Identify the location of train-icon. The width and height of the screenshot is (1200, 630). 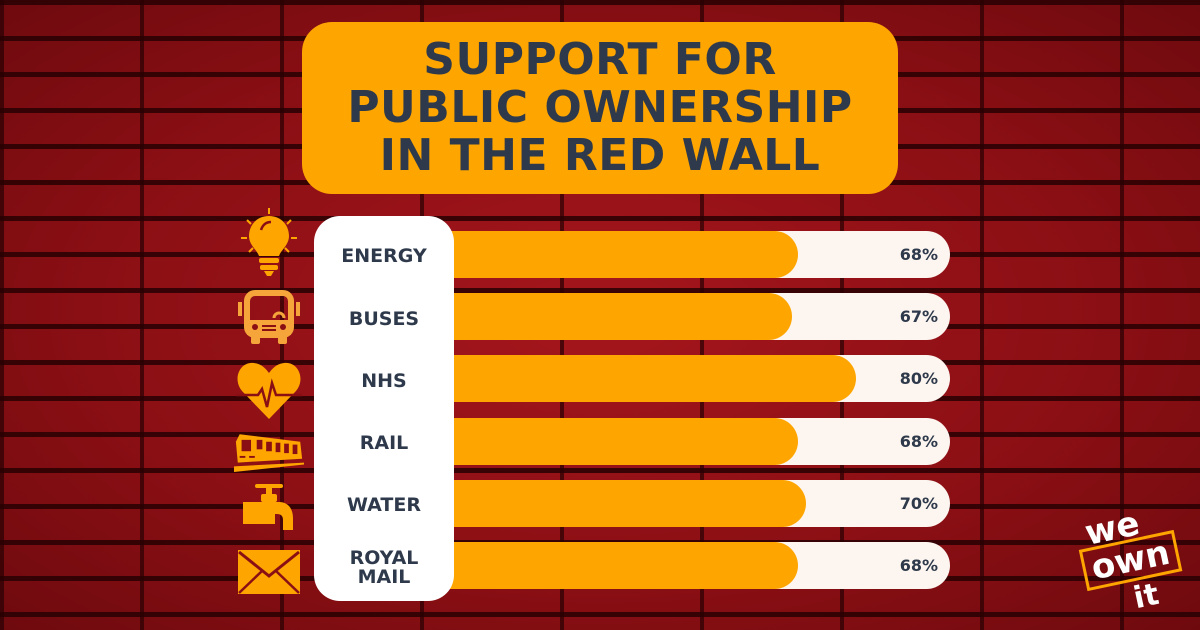
(269, 455).